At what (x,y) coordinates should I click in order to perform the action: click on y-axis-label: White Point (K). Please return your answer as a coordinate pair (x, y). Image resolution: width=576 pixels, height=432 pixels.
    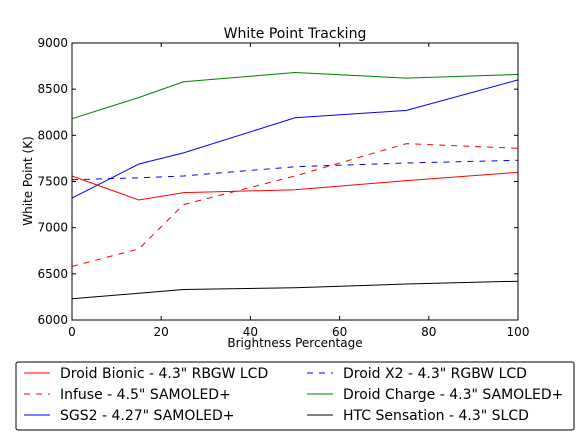
    Looking at the image, I should click on (28, 181).